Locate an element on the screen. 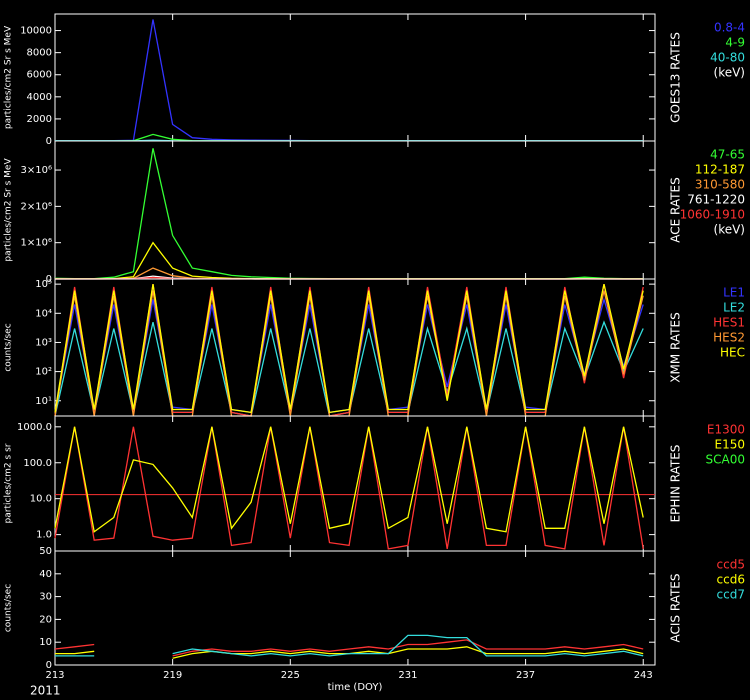 This screenshot has width=750, height=700. y-axis-label: particles/cm2 s sr is located at coordinates (9, 483).